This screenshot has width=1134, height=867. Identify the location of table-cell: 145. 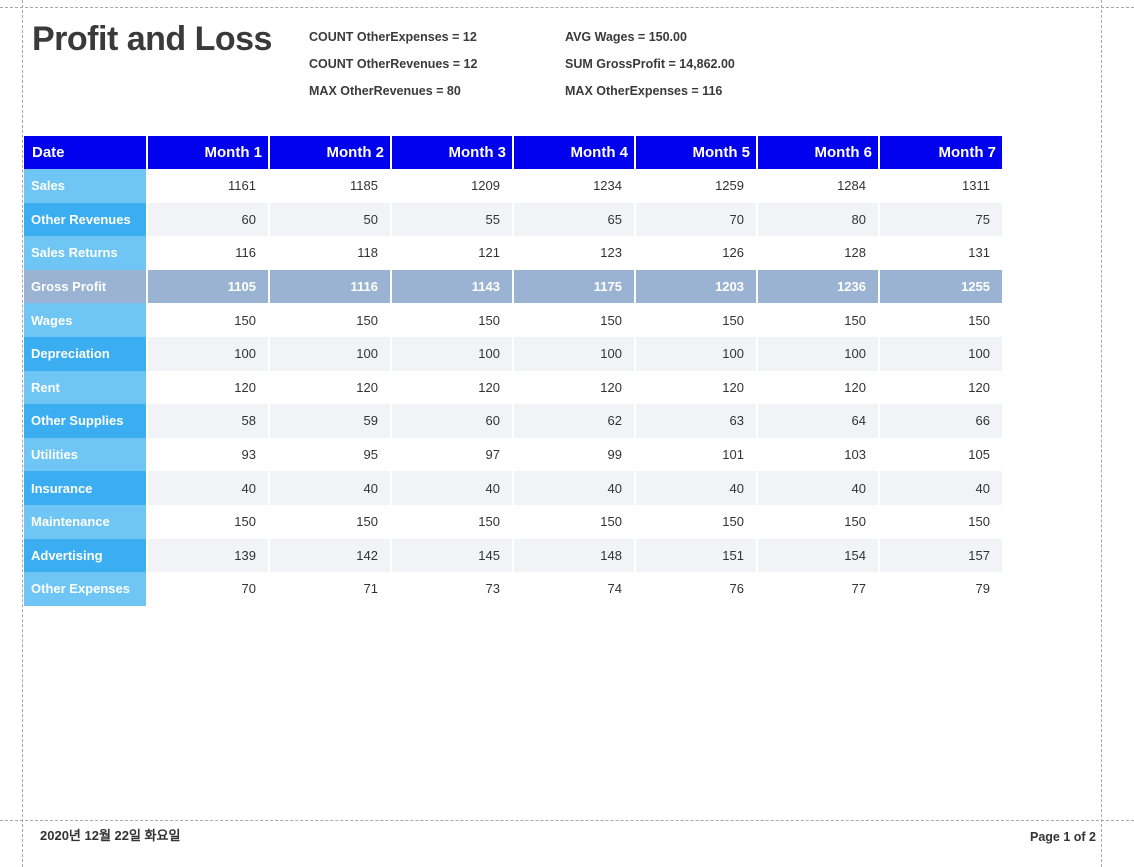
(451, 555).